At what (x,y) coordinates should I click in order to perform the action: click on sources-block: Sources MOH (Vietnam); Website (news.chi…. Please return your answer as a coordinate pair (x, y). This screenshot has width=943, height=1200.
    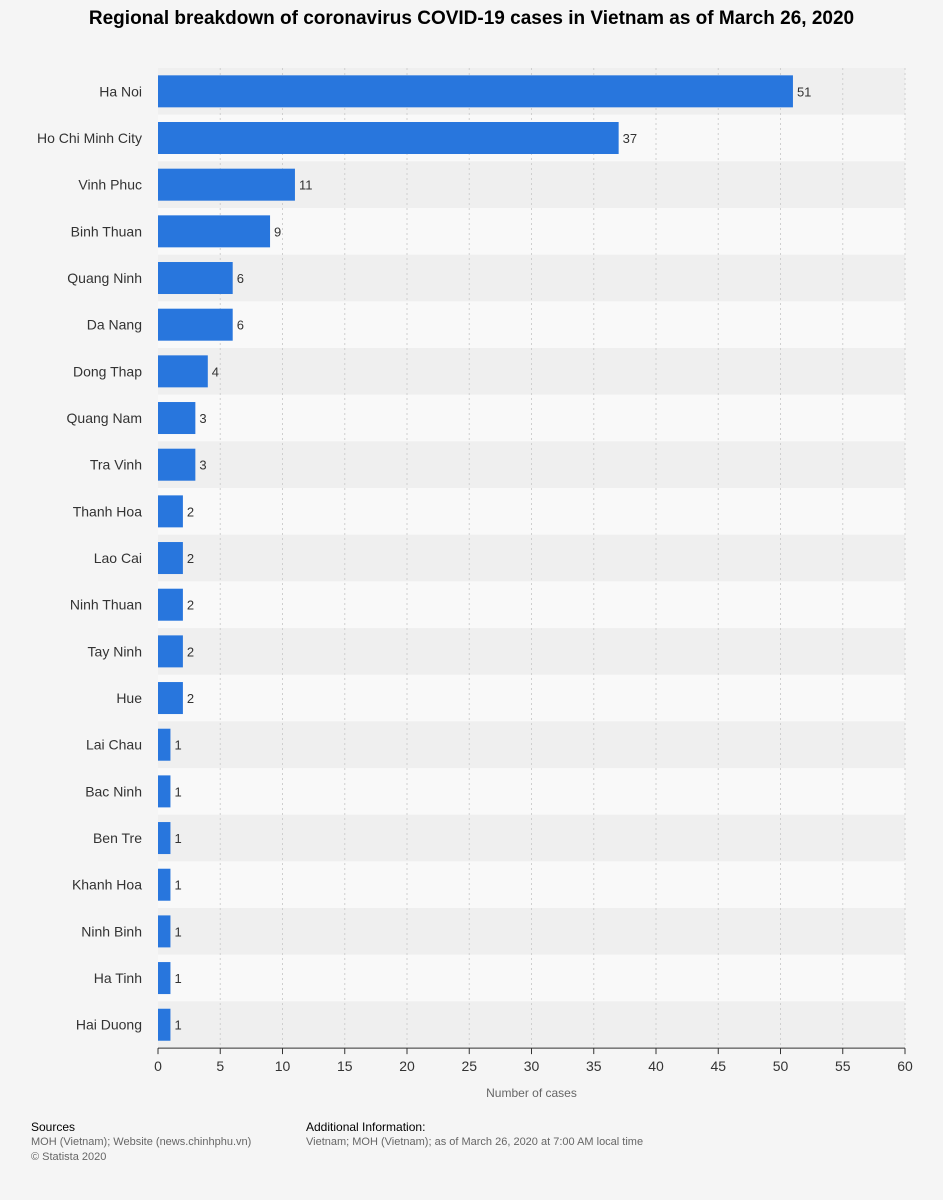
    Looking at the image, I should click on (141, 1142).